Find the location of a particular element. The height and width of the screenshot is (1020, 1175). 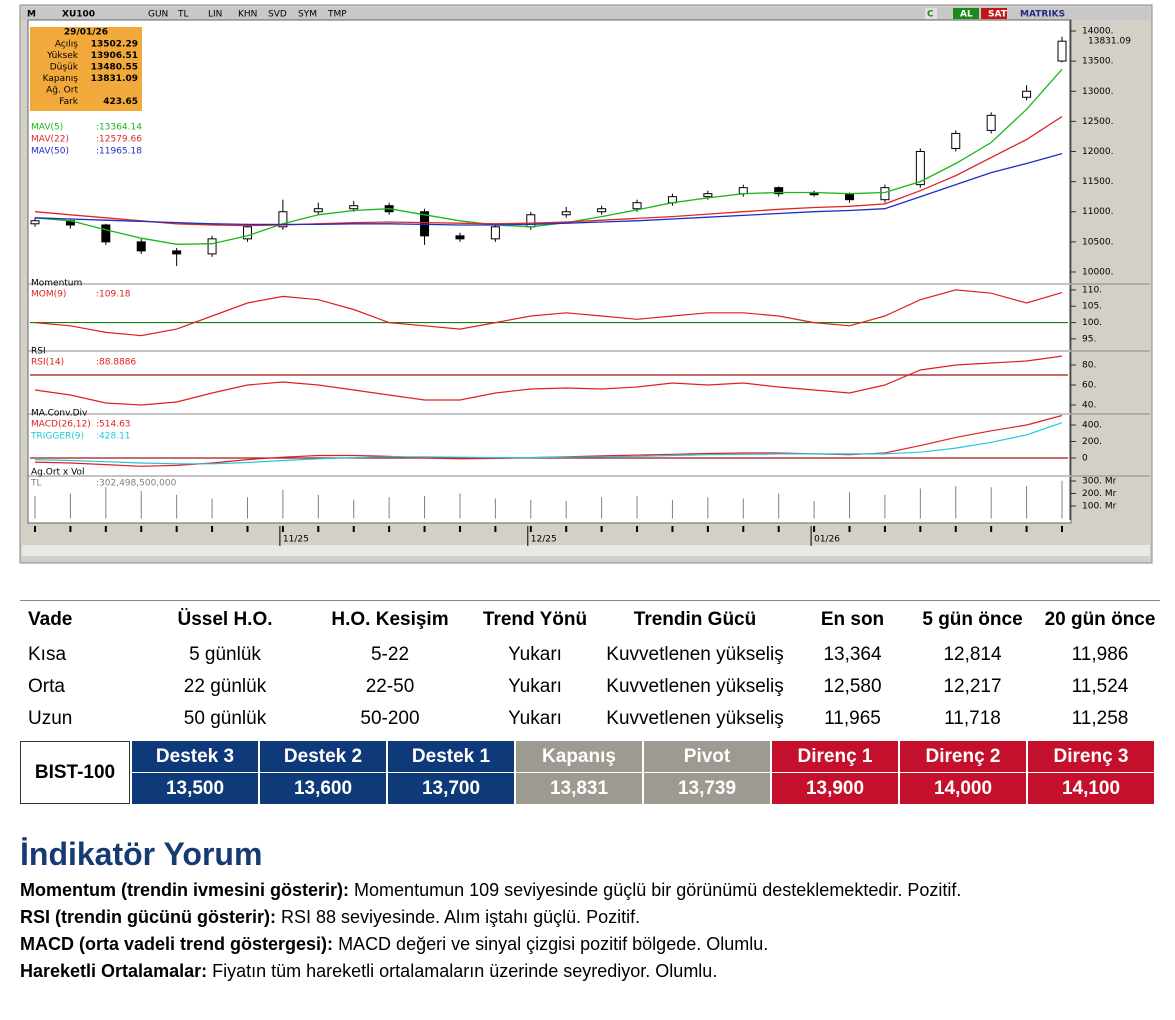

table-cell: 50 günlük is located at coordinates (225, 718).